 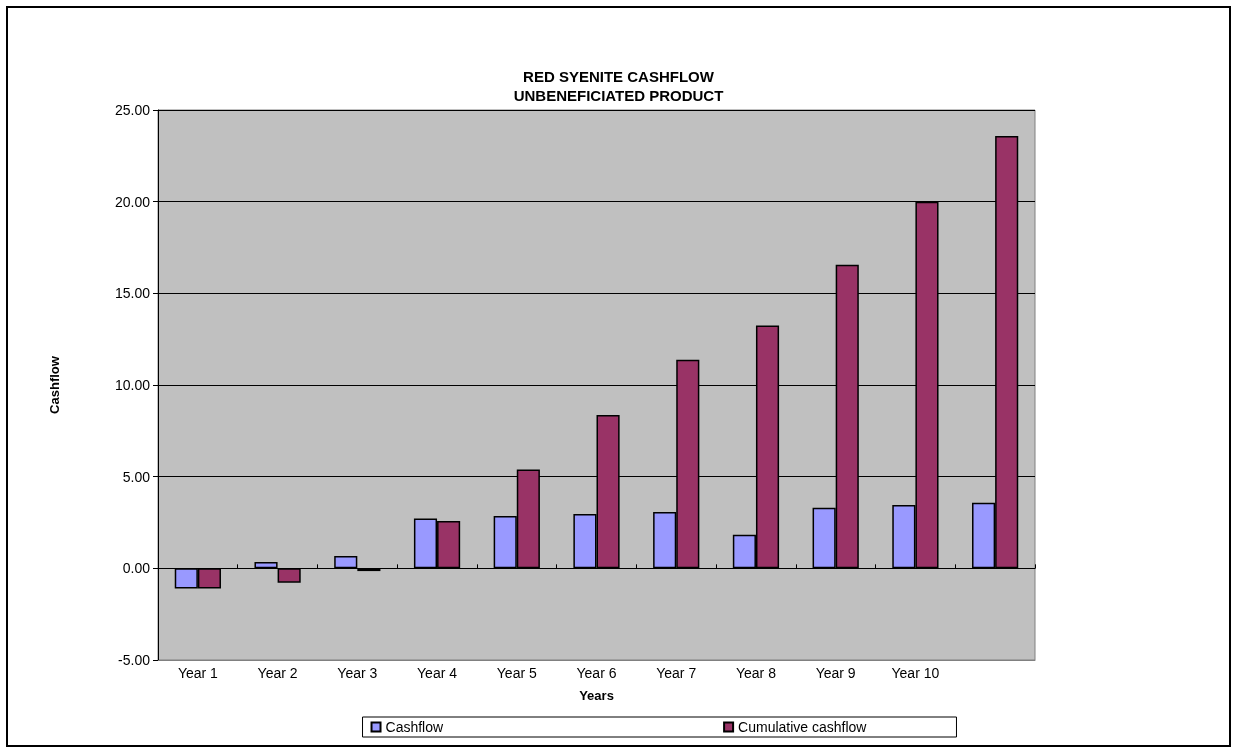 What do you see at coordinates (136, 568) in the screenshot?
I see `y-tick-label: 0.00` at bounding box center [136, 568].